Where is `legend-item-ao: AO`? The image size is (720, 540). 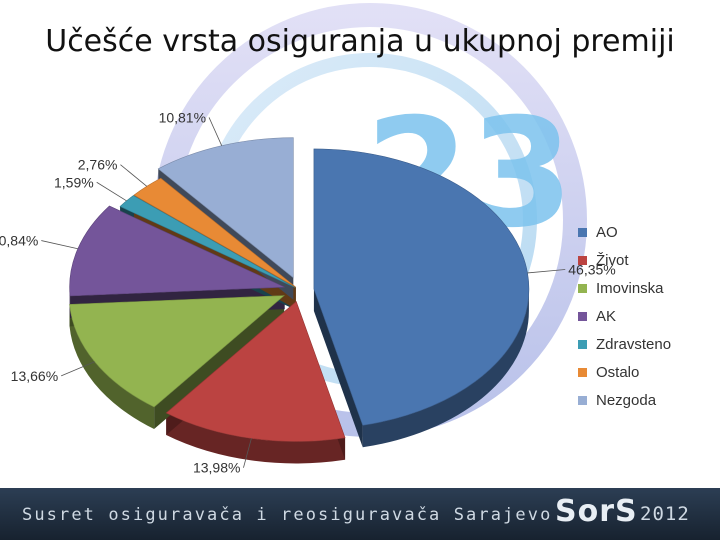
legend-item-ao: AO is located at coordinates (624, 232).